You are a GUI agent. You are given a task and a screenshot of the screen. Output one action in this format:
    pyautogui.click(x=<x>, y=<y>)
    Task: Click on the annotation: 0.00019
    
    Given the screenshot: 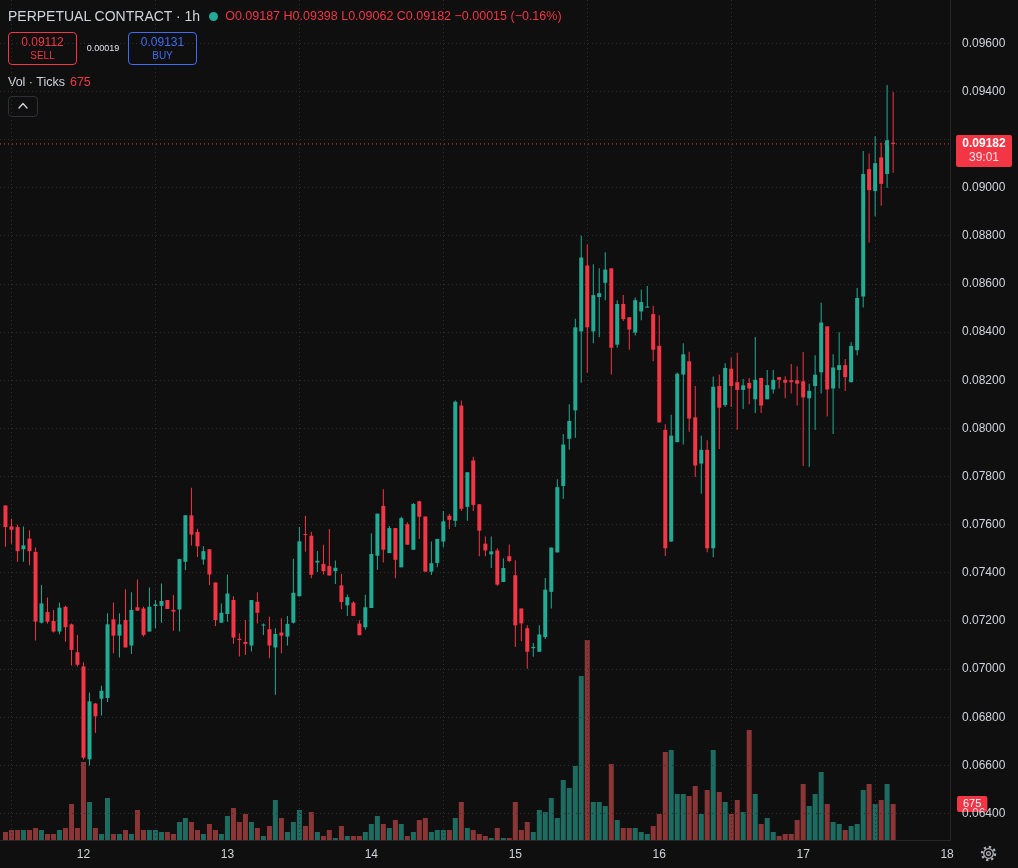 What is the action you would take?
    pyautogui.click(x=103, y=48)
    